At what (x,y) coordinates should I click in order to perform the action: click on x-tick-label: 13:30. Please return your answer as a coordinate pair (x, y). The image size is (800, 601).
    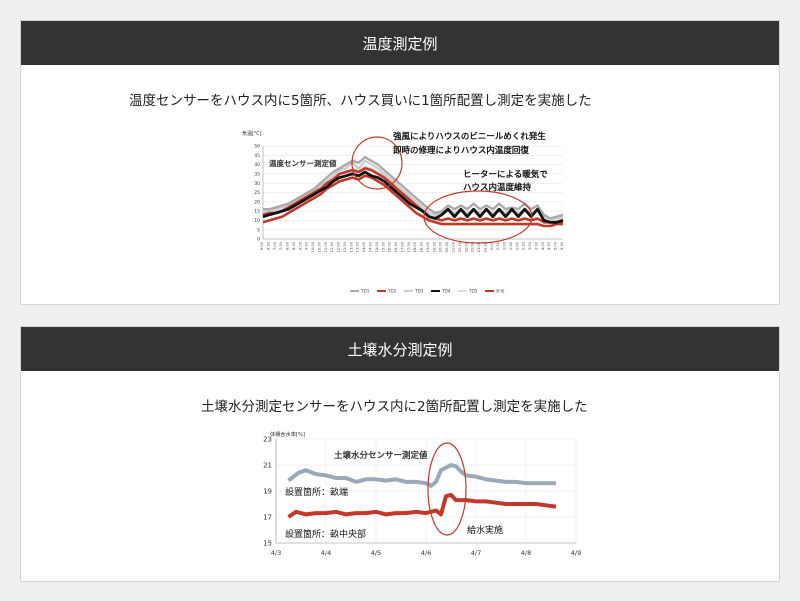
    Looking at the image, I should click on (358, 246).